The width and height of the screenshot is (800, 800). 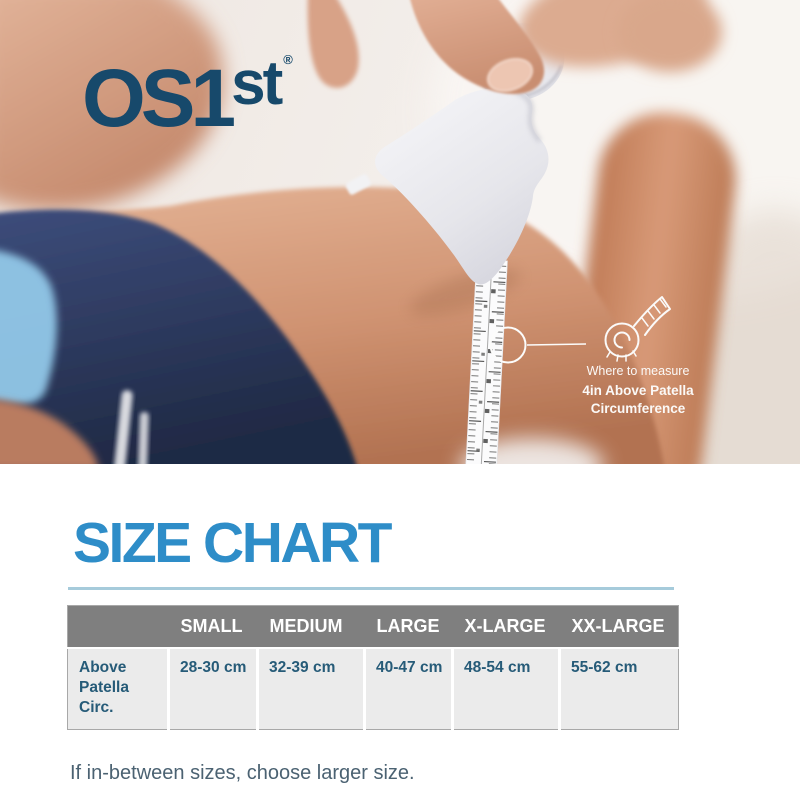 I want to click on header-cell-small: SMALL, so click(x=213, y=626).